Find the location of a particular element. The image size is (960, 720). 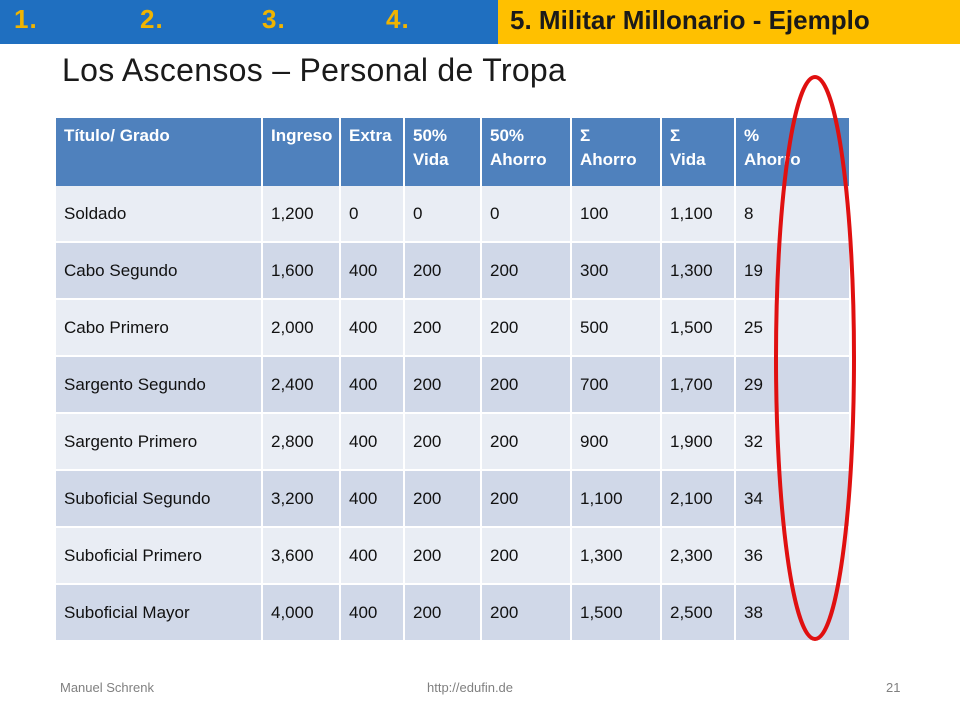

table-cell: 2,000 is located at coordinates (301, 327).